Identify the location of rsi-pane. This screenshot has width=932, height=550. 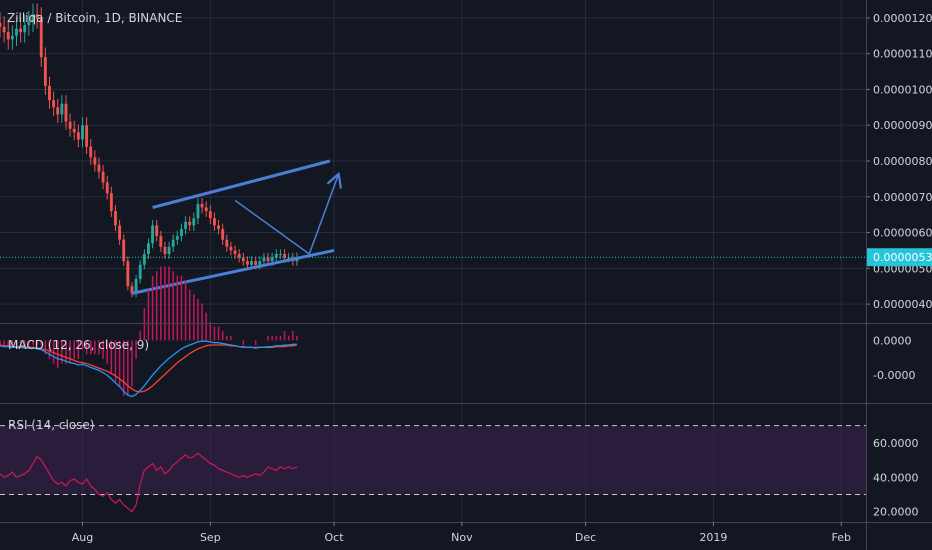
(433, 469).